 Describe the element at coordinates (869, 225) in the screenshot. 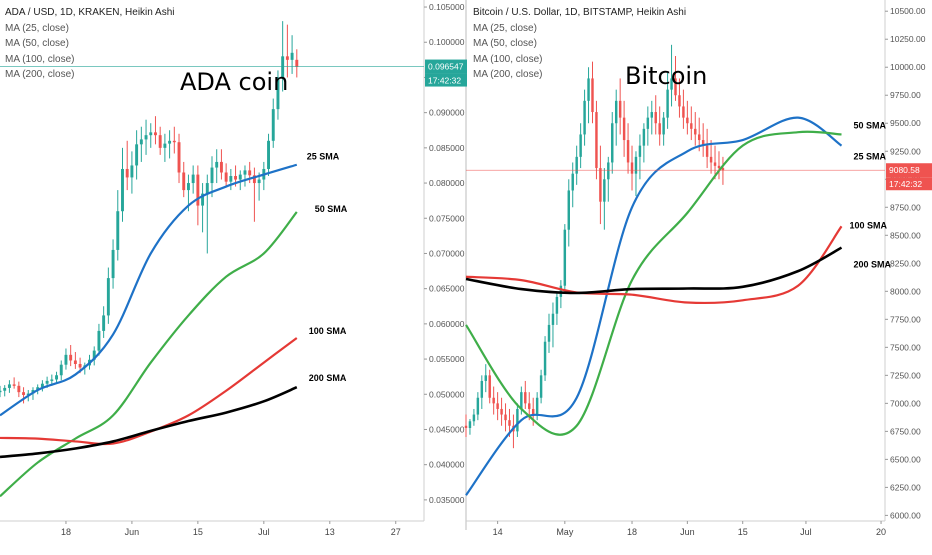

I see `right-sma-label-100: 100 SMA` at that location.